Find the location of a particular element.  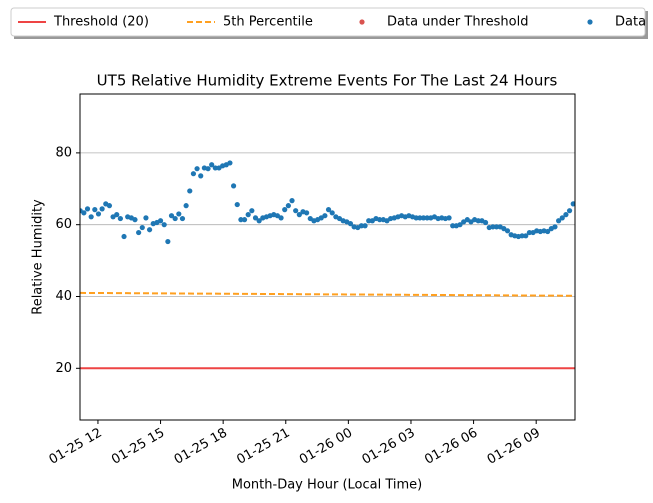

x-axis-label: Month-Day Hour (Local Time) is located at coordinates (327, 485).